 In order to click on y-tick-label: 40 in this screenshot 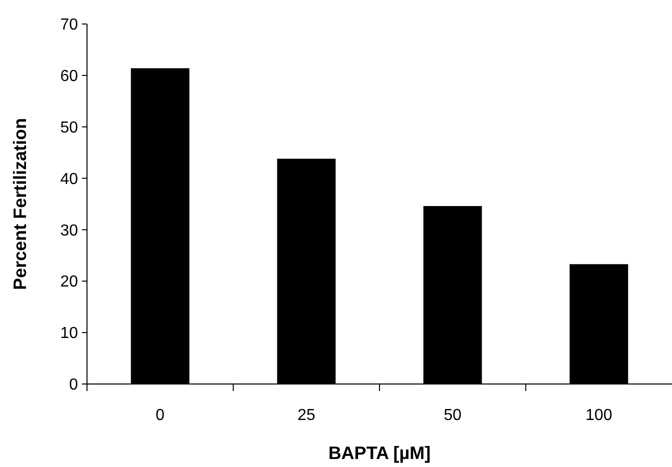, I will do `click(69, 179)`.